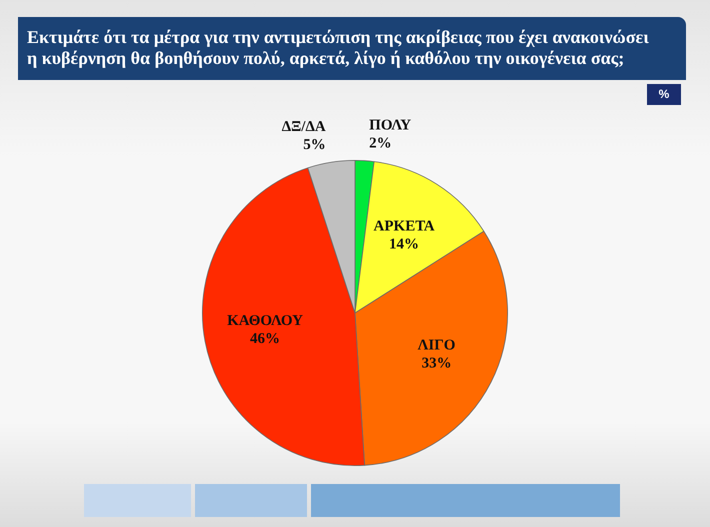 The height and width of the screenshot is (527, 710). I want to click on chart-title: Εκτιμάτε ότι τα μέτρα για την αντιμετώπιση της ακρίβειας που έχει ανακοινώσει η κυβέρνηση θα βοηθήσουν πολύ, αρκετά, λίγο ή καθόλου την οικογένεια σας;, so click(352, 48).